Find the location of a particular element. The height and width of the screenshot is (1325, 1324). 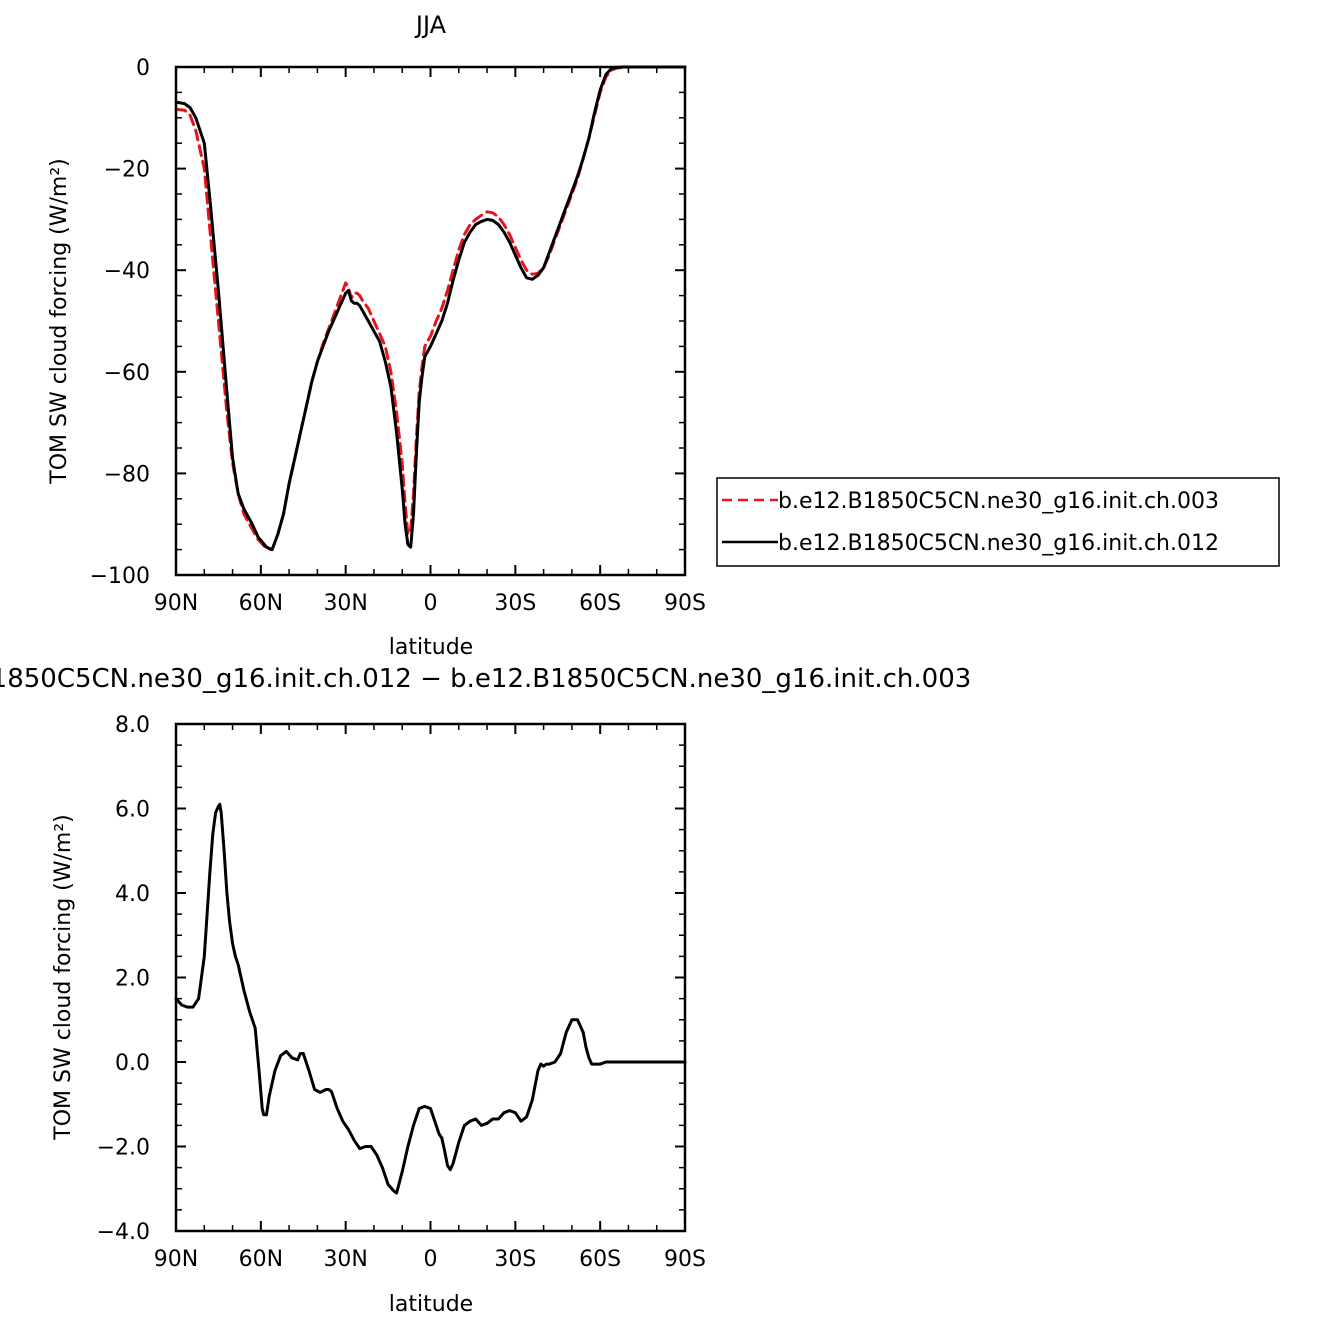

y-tick-label: 0.0 is located at coordinates (132, 1063).